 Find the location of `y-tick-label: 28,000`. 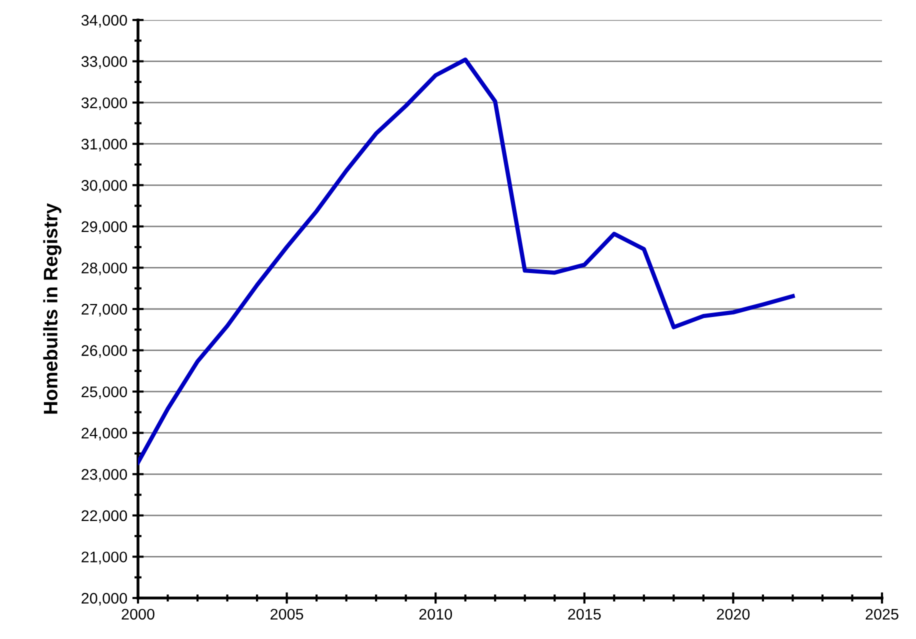

y-tick-label: 28,000 is located at coordinates (104, 269).